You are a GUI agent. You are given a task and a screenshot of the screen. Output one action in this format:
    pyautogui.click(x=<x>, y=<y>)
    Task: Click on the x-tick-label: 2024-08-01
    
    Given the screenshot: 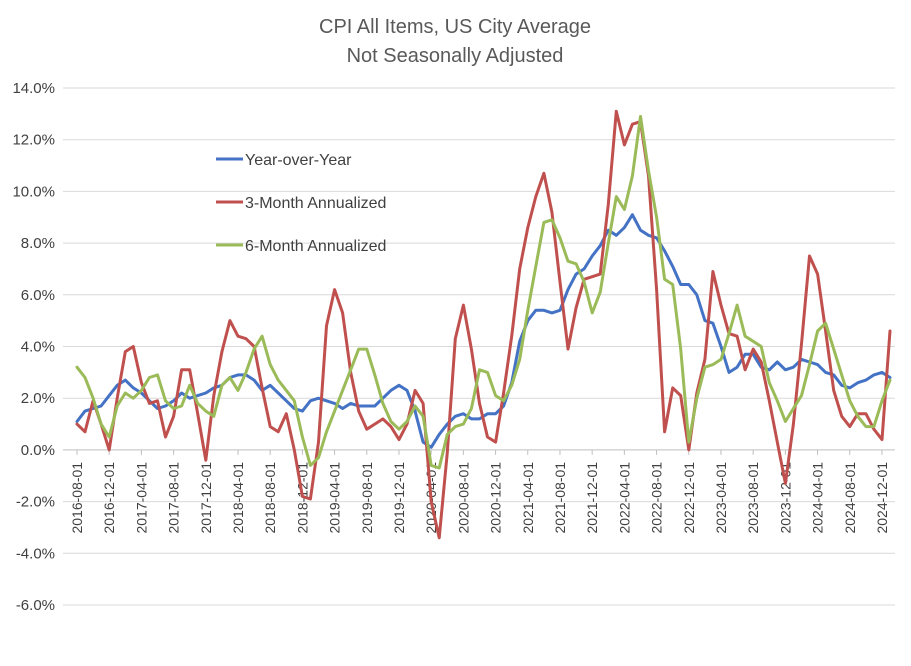 What is the action you would take?
    pyautogui.click(x=850, y=498)
    